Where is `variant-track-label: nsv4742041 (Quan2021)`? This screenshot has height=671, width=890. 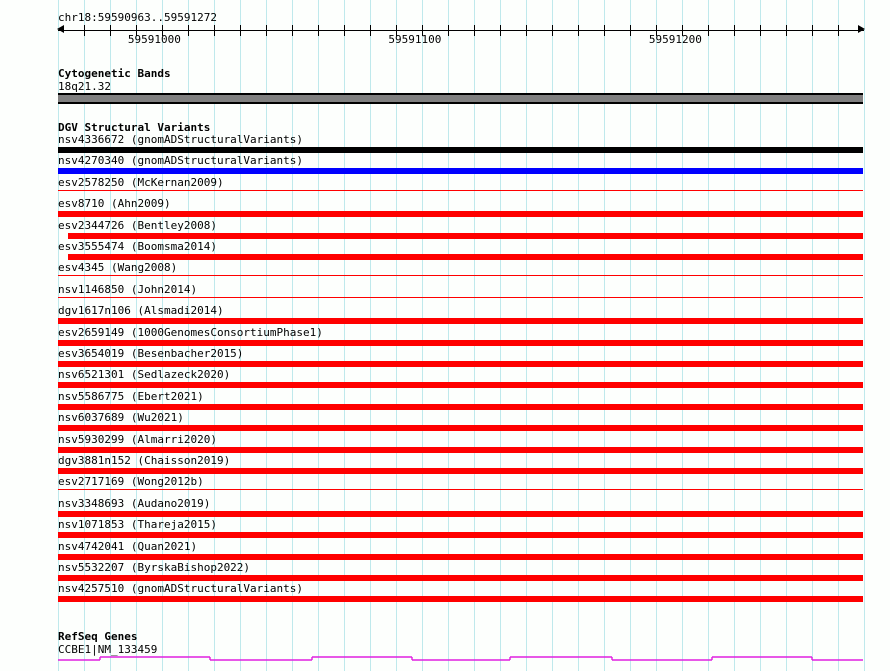 variant-track-label: nsv4742041 (Quan2021) is located at coordinates (128, 546).